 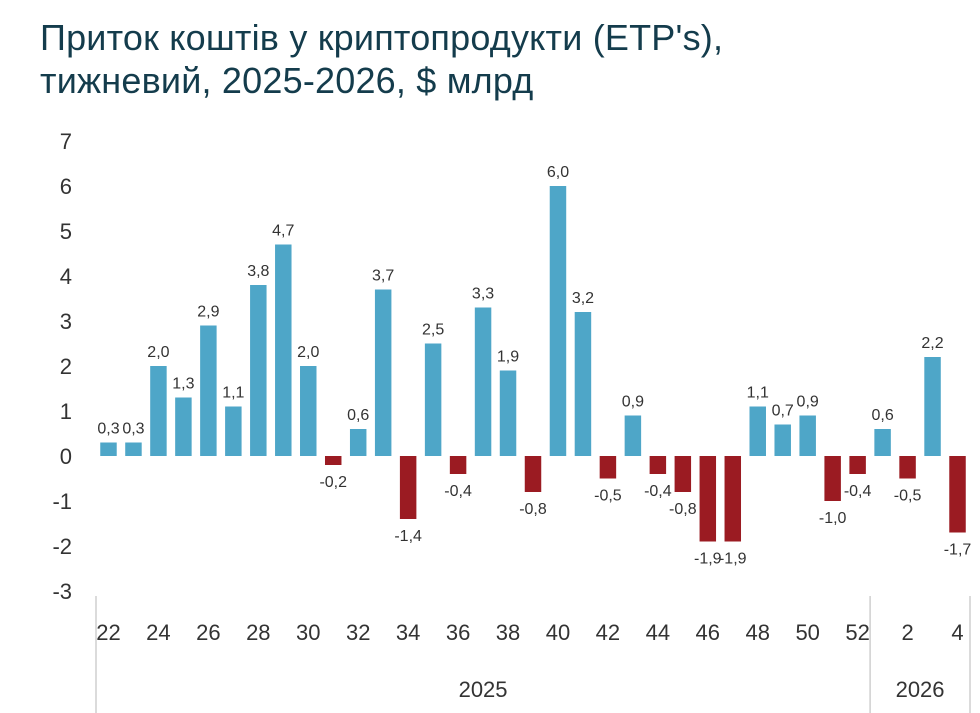 What do you see at coordinates (62, 591) in the screenshot?
I see `y-tick-label: -3` at bounding box center [62, 591].